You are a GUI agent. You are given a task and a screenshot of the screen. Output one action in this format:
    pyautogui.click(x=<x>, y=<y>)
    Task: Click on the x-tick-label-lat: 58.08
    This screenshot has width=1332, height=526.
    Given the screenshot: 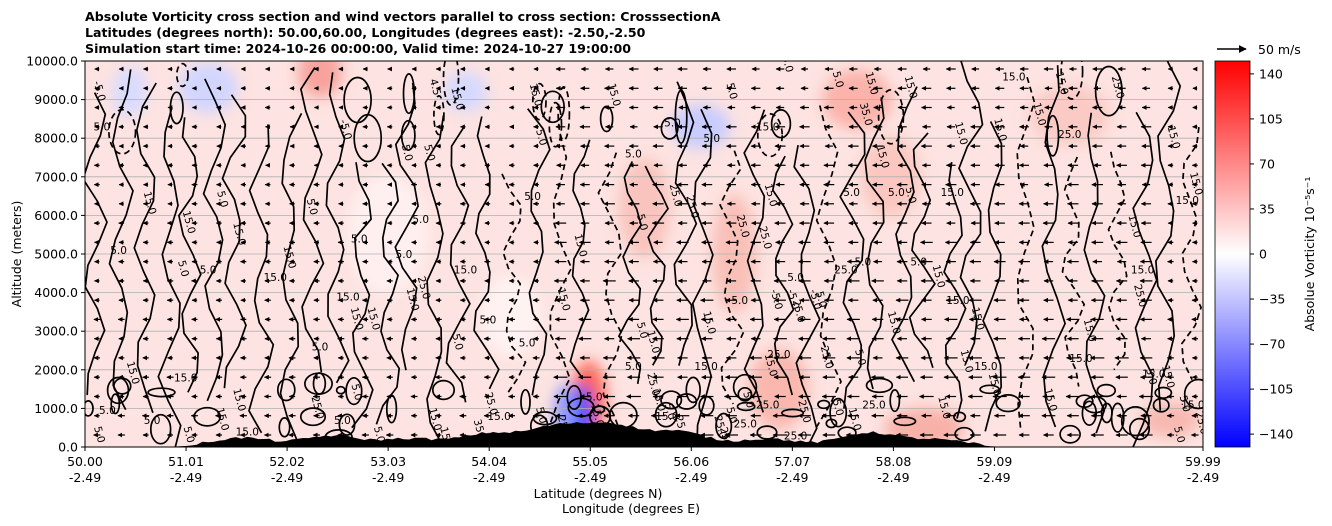 What is the action you would take?
    pyautogui.click(x=894, y=461)
    